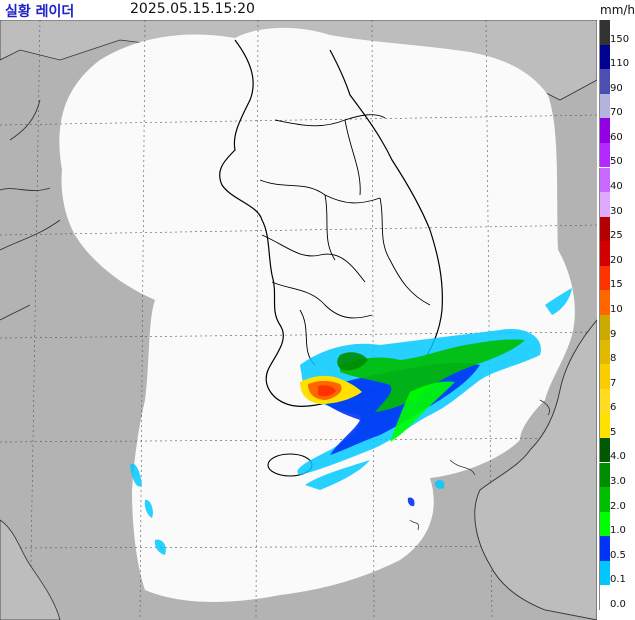 The image size is (635, 620). Describe the element at coordinates (616, 88) in the screenshot. I see `legend-label: 90` at that location.